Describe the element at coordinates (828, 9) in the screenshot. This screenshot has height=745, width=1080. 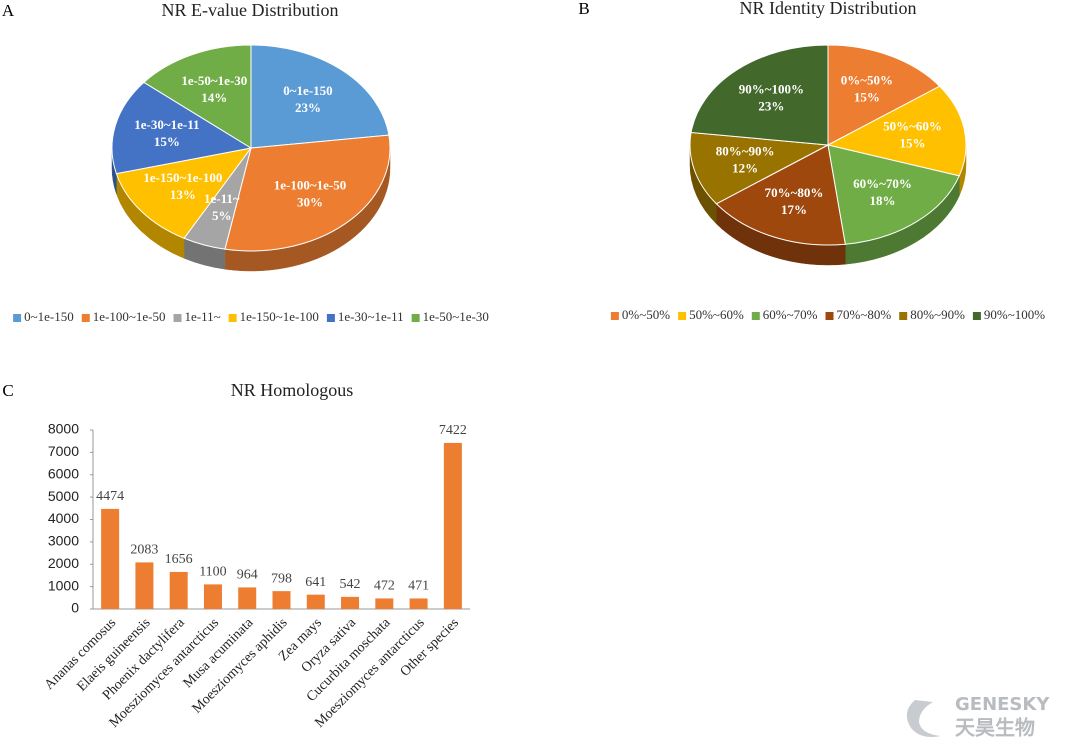
I see `chart-title: NR Identity Distribution` at that location.